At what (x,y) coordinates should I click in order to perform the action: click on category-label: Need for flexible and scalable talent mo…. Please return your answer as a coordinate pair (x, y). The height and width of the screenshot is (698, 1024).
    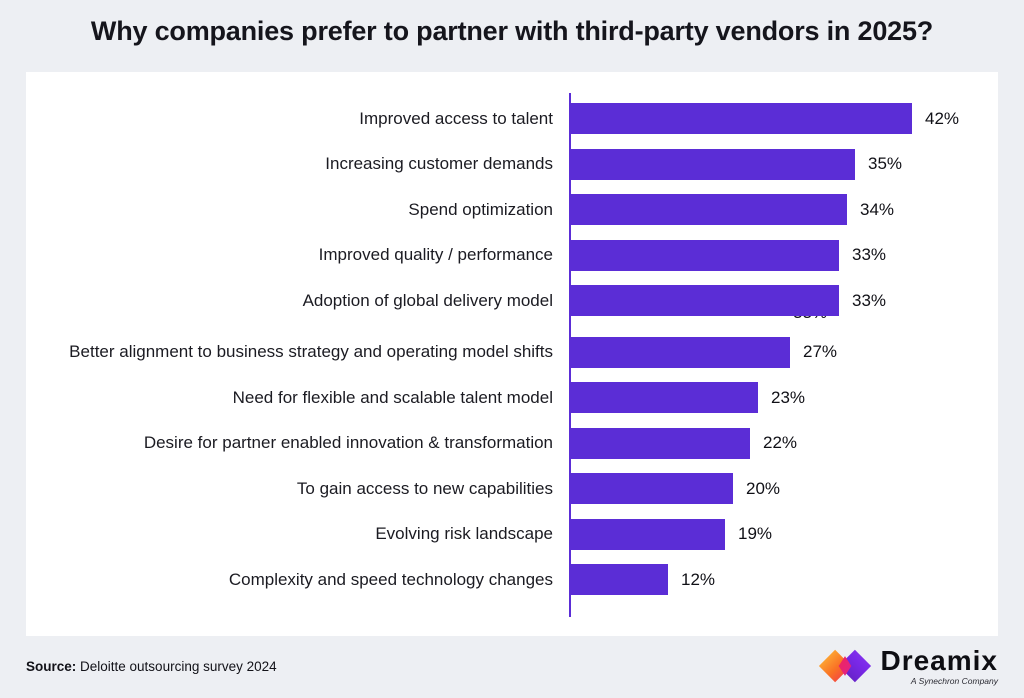
    Looking at the image, I should click on (392, 397).